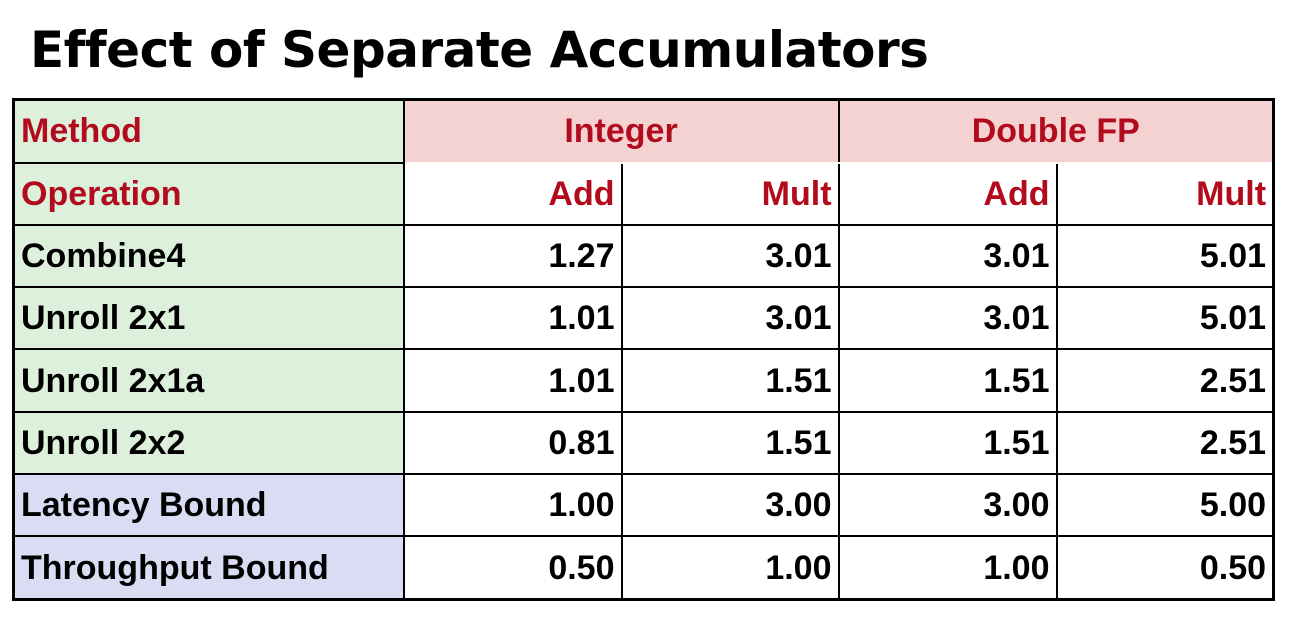  Describe the element at coordinates (512, 256) in the screenshot. I see `integer-add-value: 1.27` at that location.